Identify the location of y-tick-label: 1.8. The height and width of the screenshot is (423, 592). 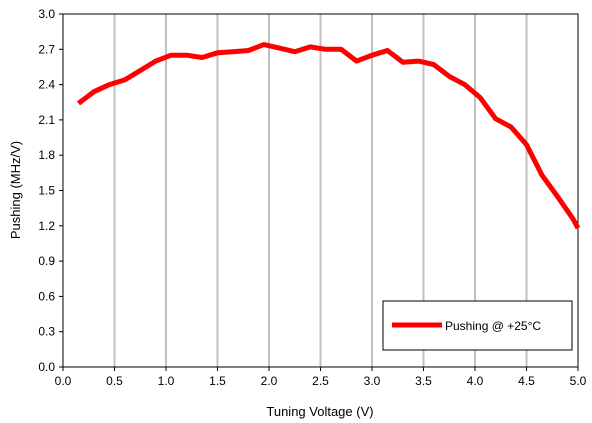
(46, 155).